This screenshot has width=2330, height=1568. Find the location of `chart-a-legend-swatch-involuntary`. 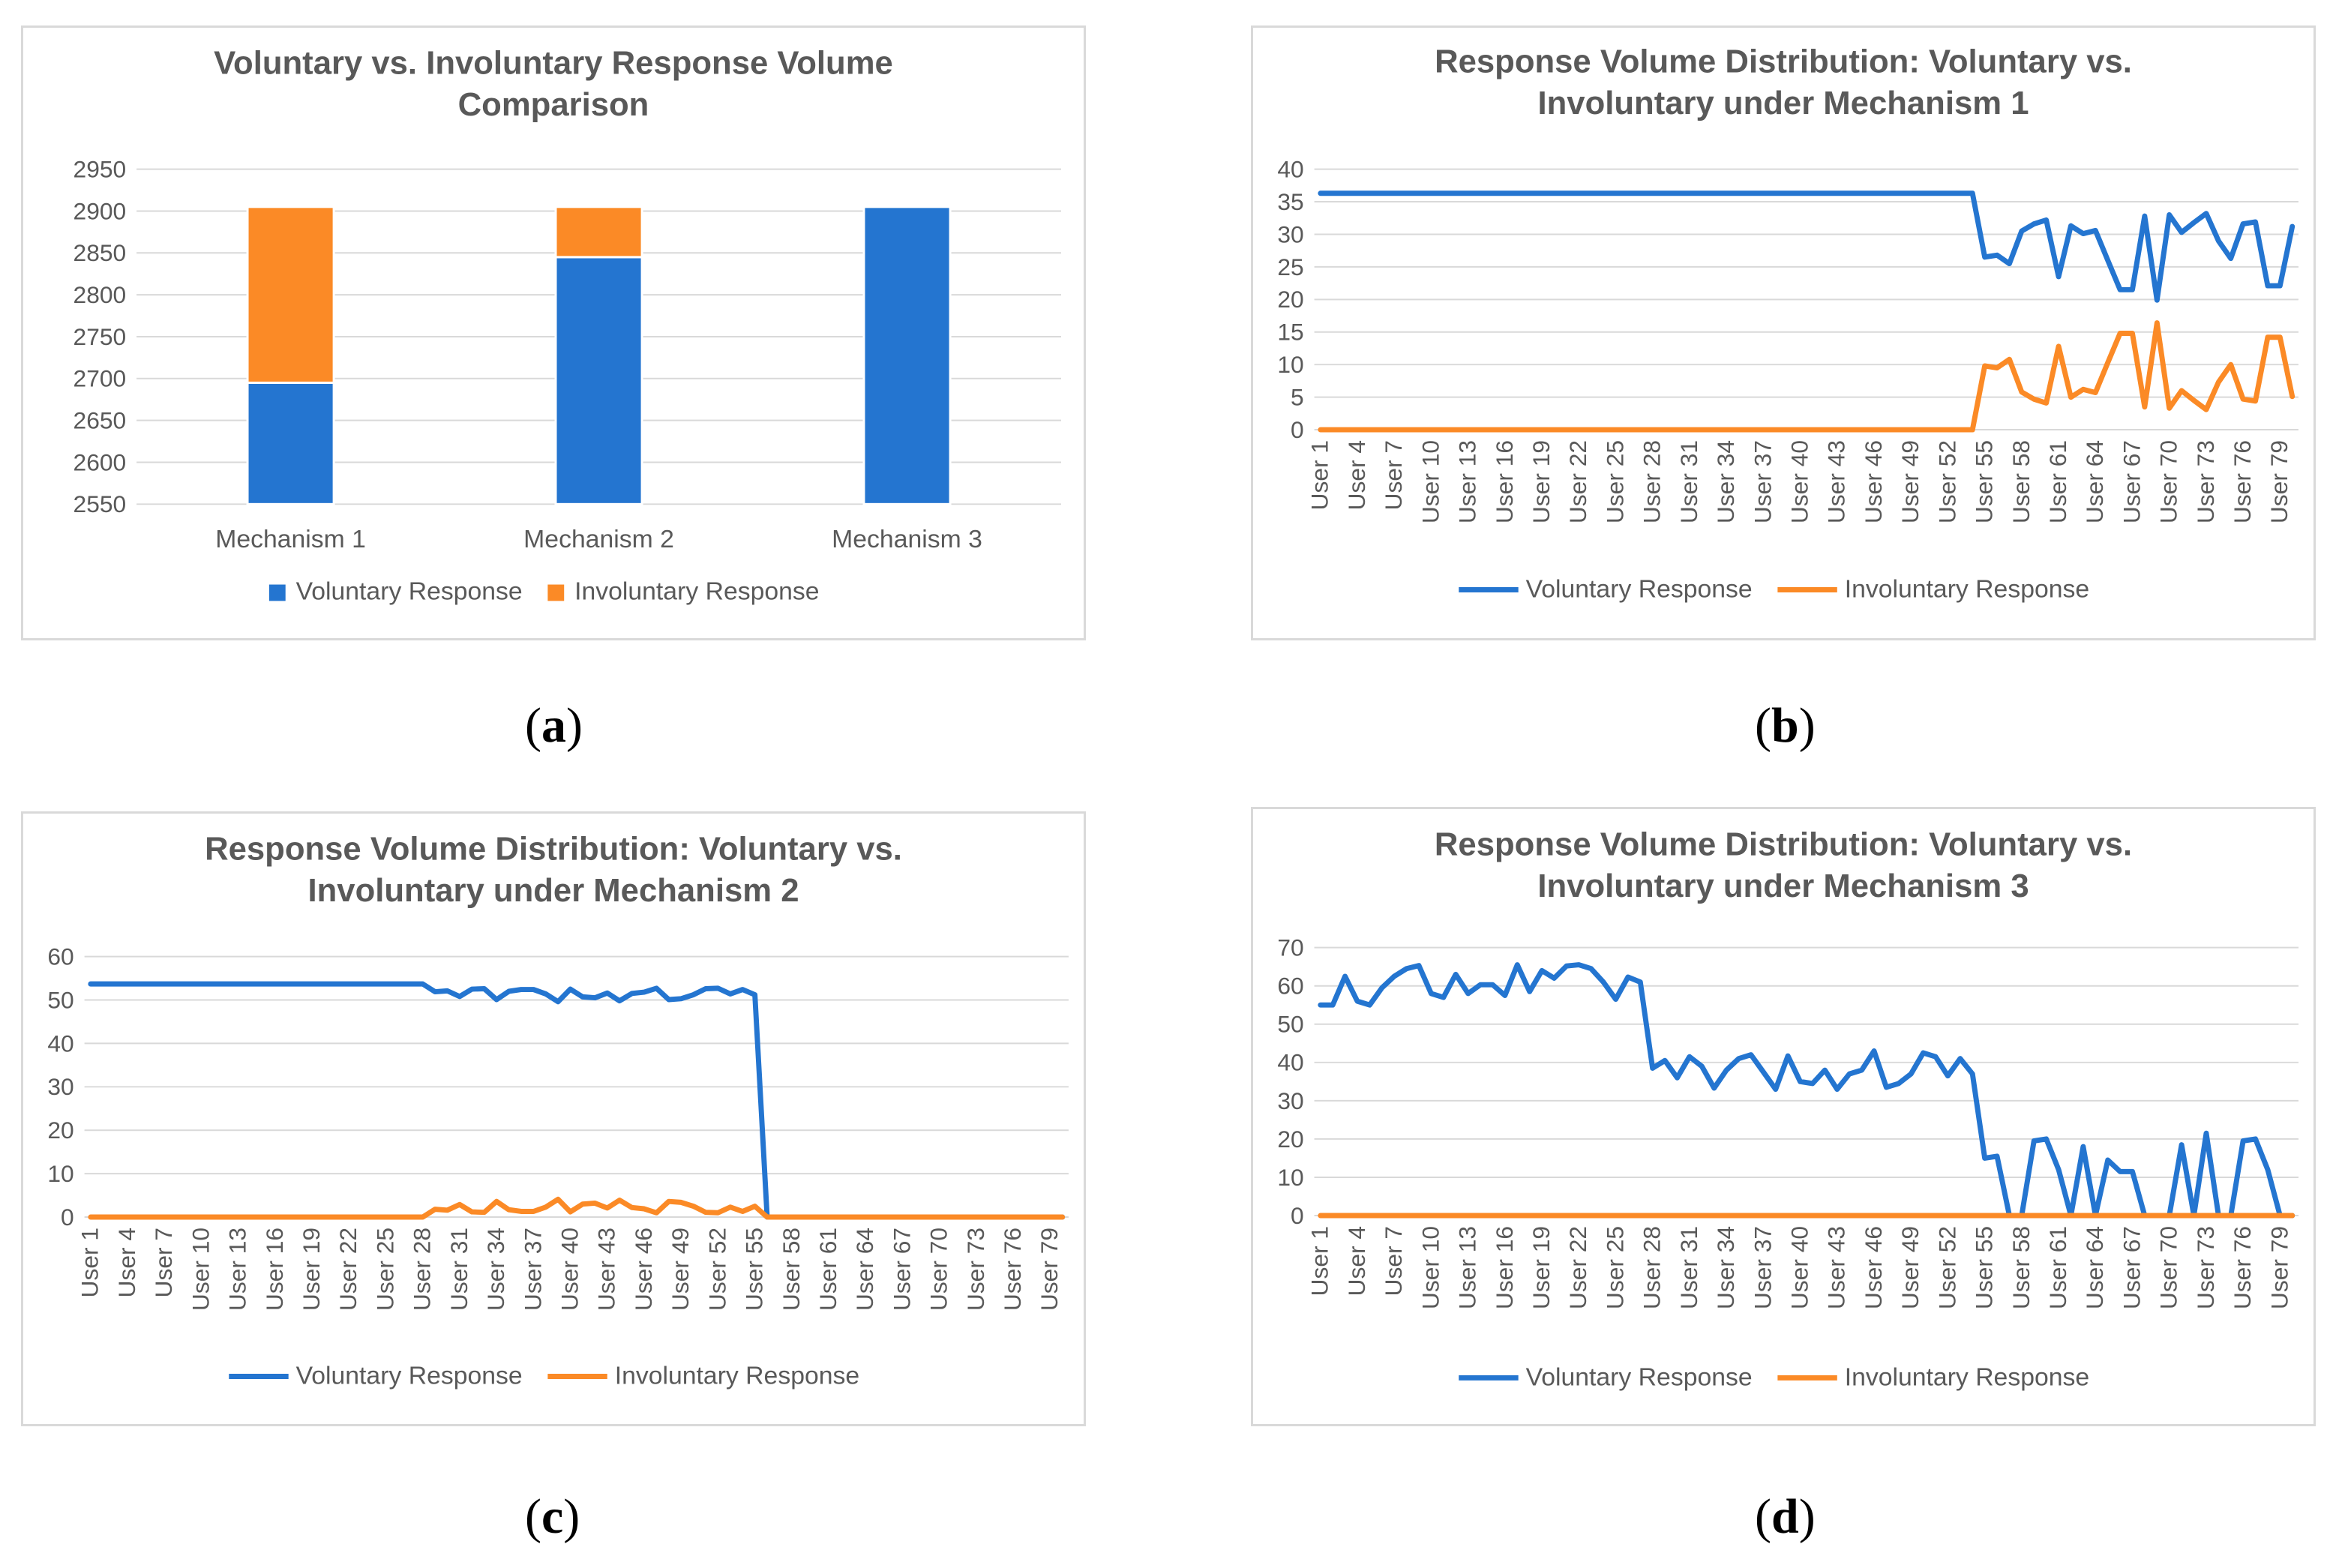

chart-a-legend-swatch-involuntary is located at coordinates (556, 592).